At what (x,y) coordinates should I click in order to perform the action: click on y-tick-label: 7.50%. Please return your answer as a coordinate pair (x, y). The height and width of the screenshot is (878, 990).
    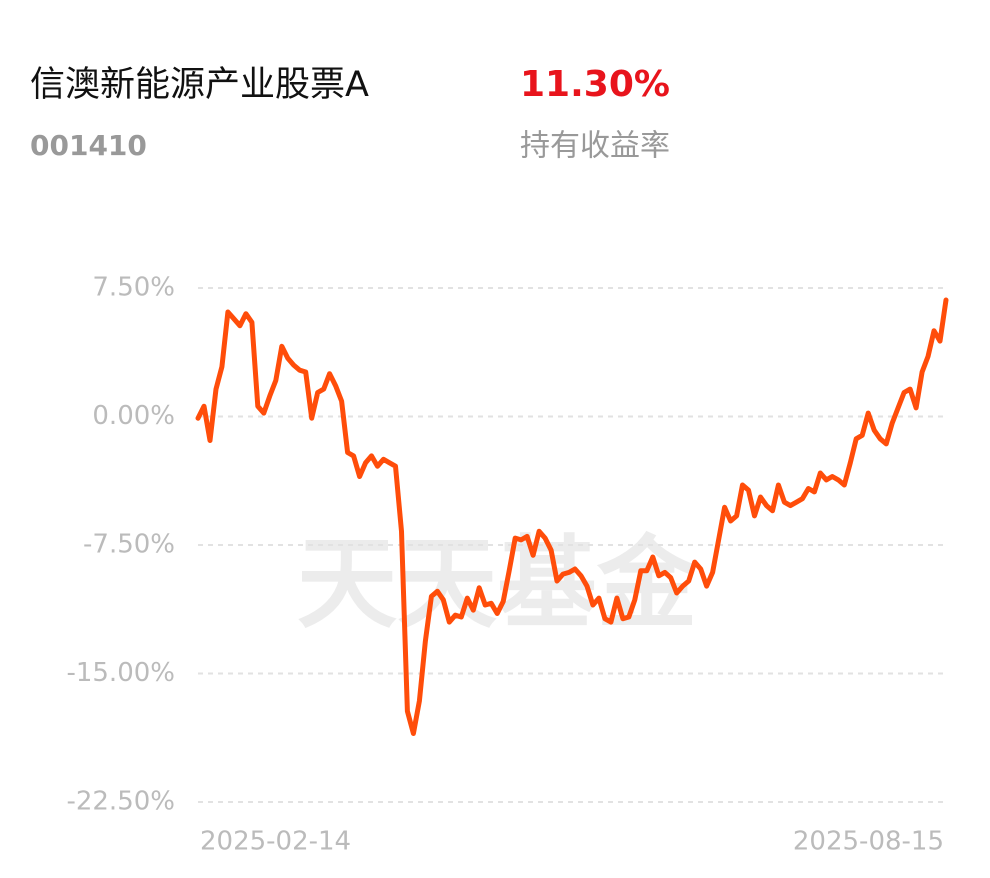
    Looking at the image, I should click on (133, 288).